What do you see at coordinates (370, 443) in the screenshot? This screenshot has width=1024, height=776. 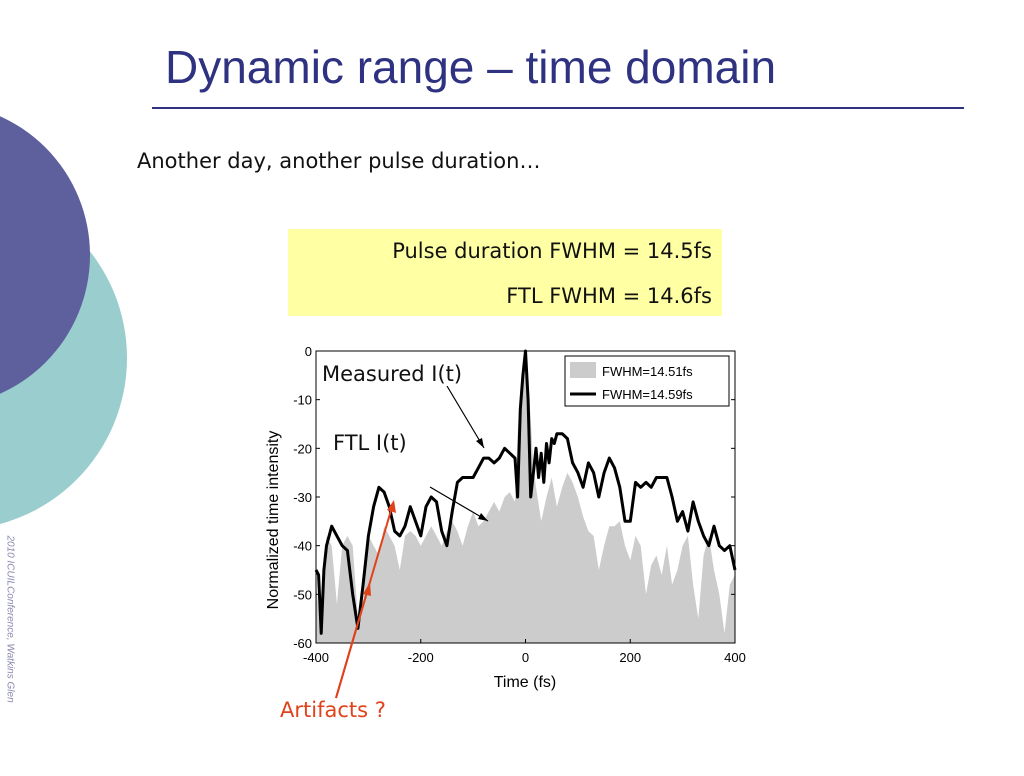 I see `ftl-annotation: FTL I(t)` at bounding box center [370, 443].